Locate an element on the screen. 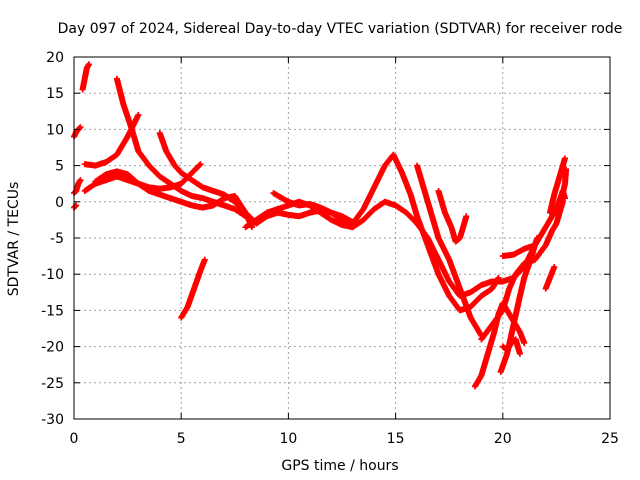  y-tick-label: 20 is located at coordinates (55, 58).